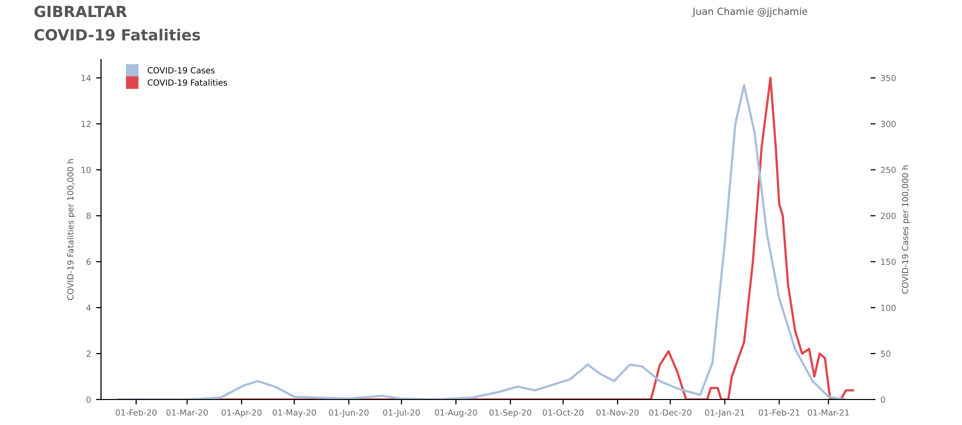 The image size is (962, 425). I want to click on y-axis-title: COVID-19 Fatalities per 100,000 h, so click(71, 229).